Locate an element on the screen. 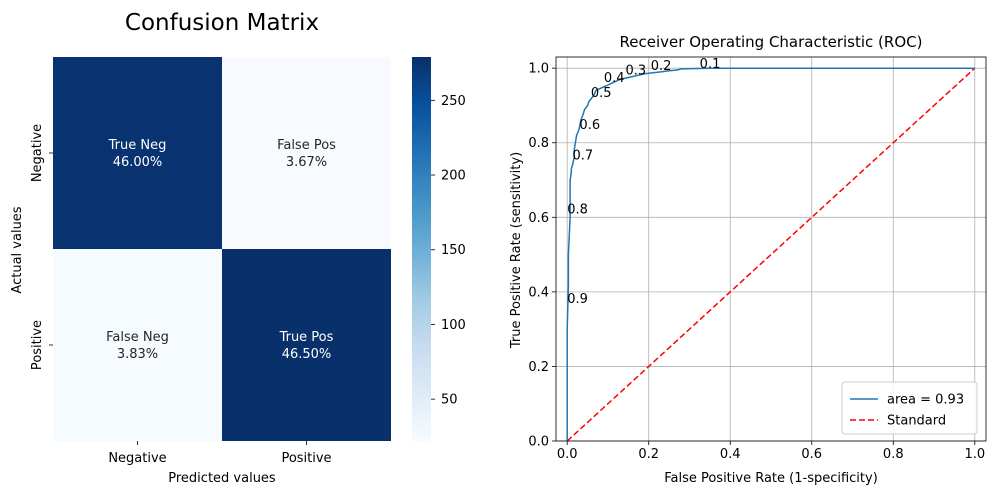 The width and height of the screenshot is (996, 495). colorbar-tick-label: 100 is located at coordinates (453, 325).